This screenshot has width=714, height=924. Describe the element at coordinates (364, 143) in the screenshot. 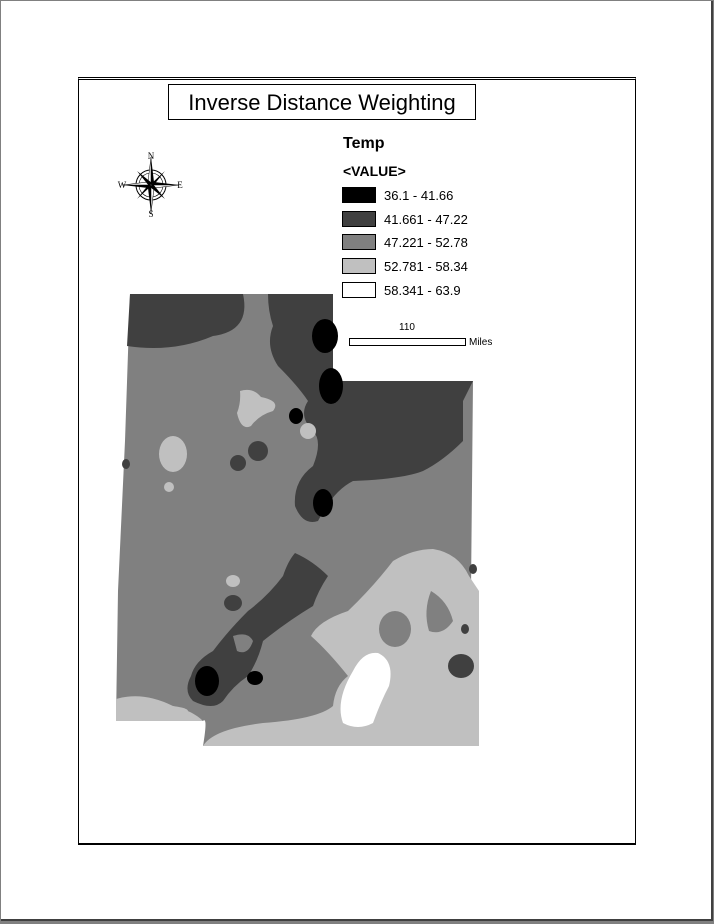

I see `legend-title: Temp` at that location.